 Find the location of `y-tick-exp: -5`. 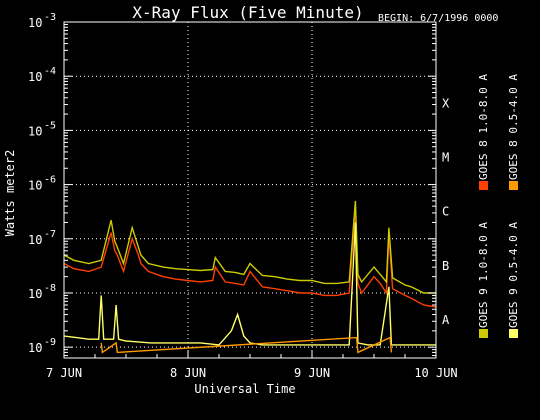

y-tick-exp: -5 is located at coordinates (50, 125).